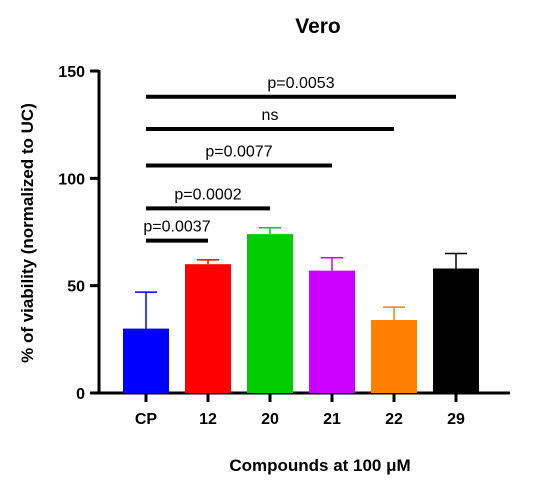 The width and height of the screenshot is (550, 494). Describe the element at coordinates (27, 233) in the screenshot. I see `y-axis-label: % of viability (normalized to UC)` at that location.